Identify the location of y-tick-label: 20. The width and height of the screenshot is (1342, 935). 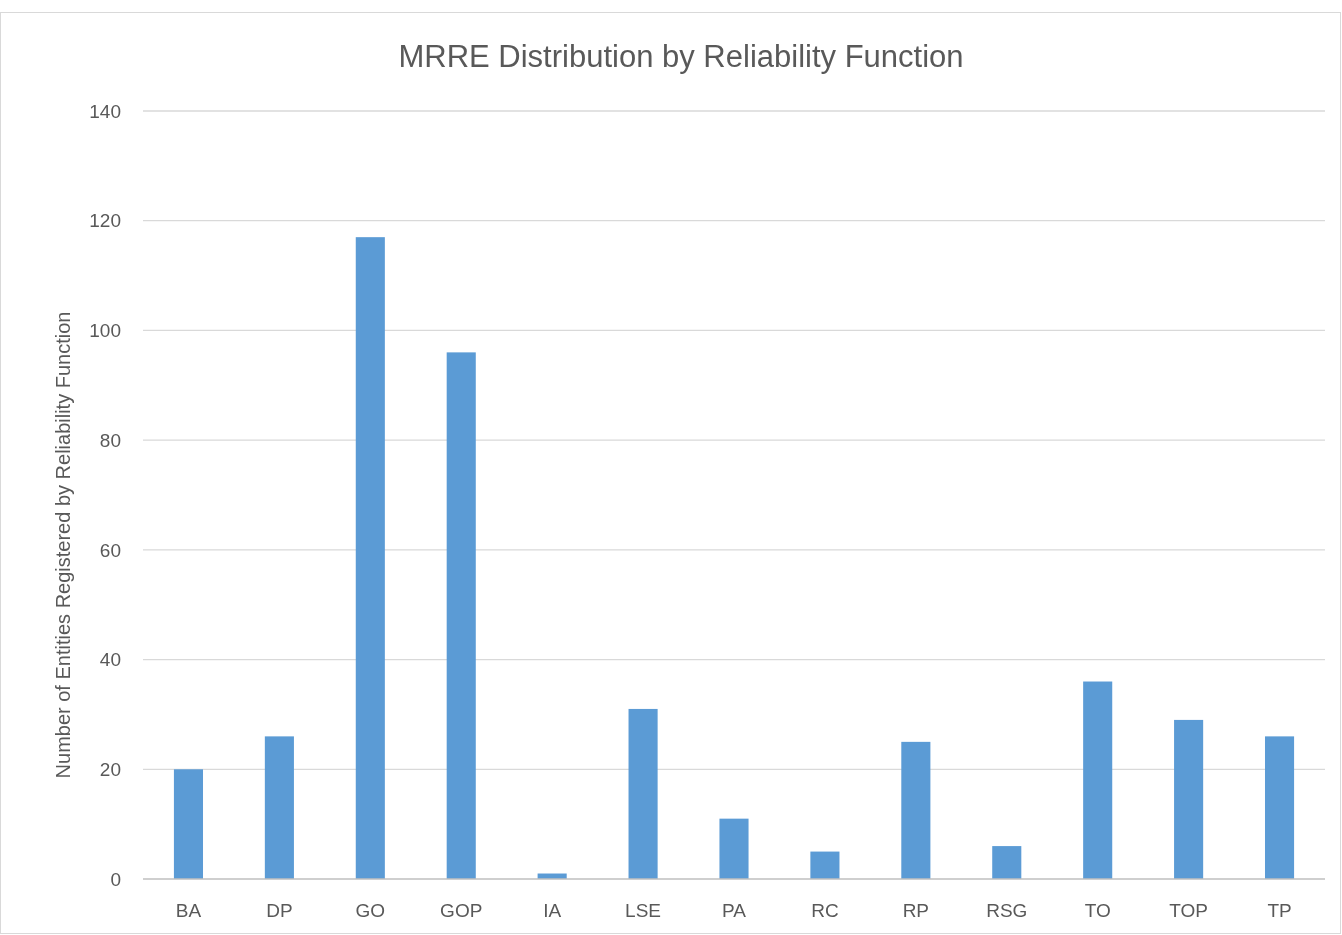
(110, 769).